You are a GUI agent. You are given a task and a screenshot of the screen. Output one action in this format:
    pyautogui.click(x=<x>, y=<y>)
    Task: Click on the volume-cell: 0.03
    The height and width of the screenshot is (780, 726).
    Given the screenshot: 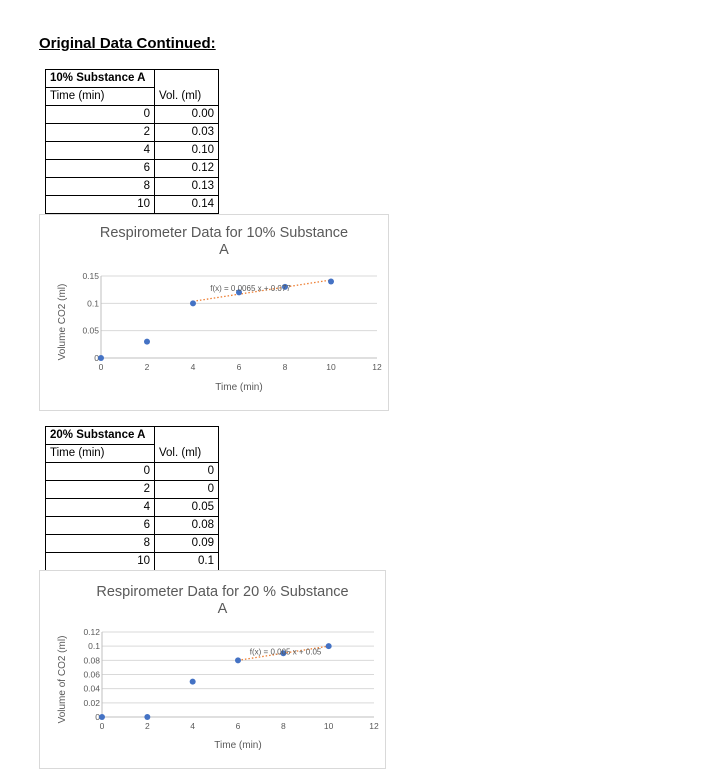 What is the action you would take?
    pyautogui.click(x=186, y=132)
    